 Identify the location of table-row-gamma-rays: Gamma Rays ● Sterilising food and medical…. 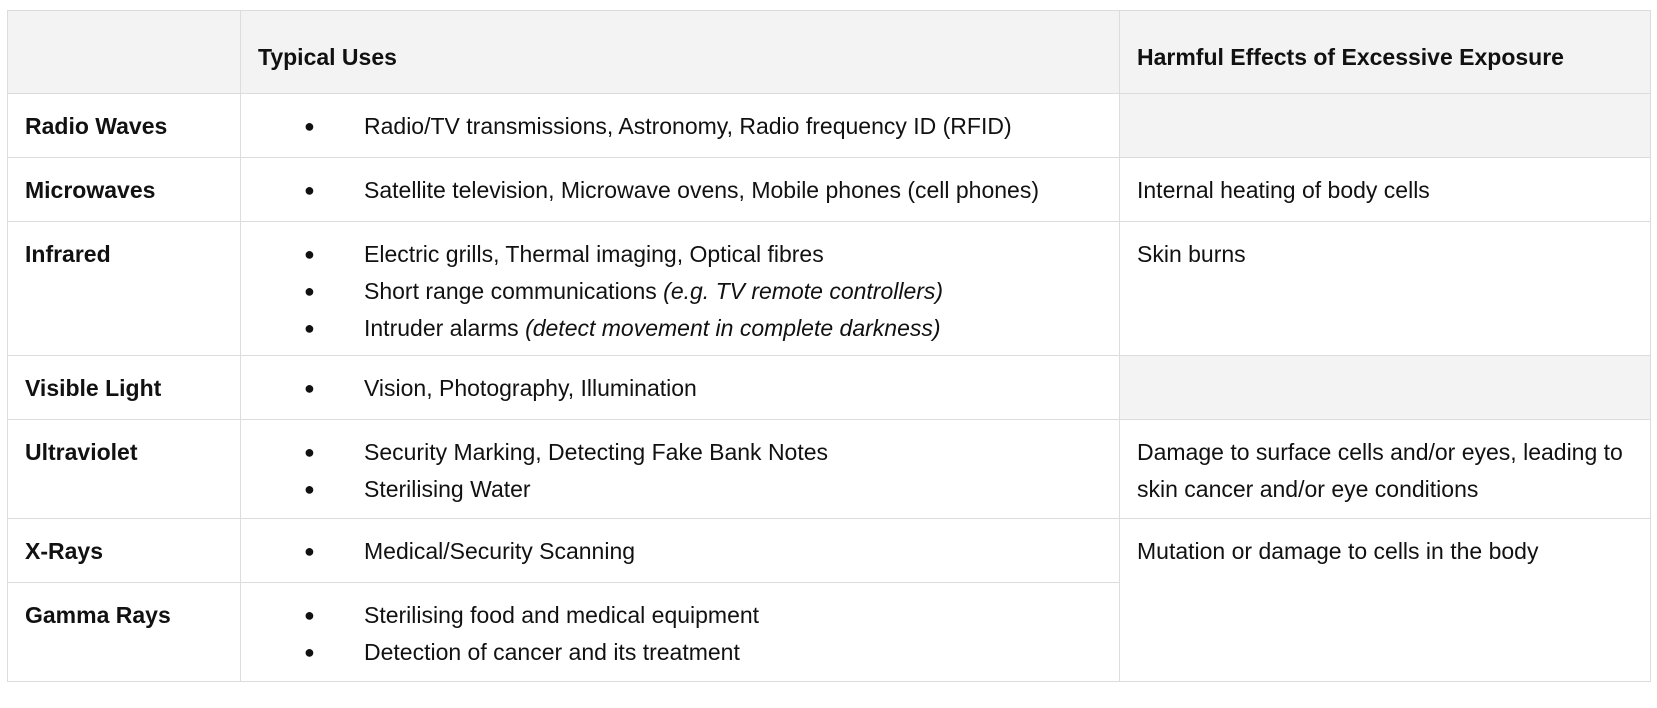
(829, 632).